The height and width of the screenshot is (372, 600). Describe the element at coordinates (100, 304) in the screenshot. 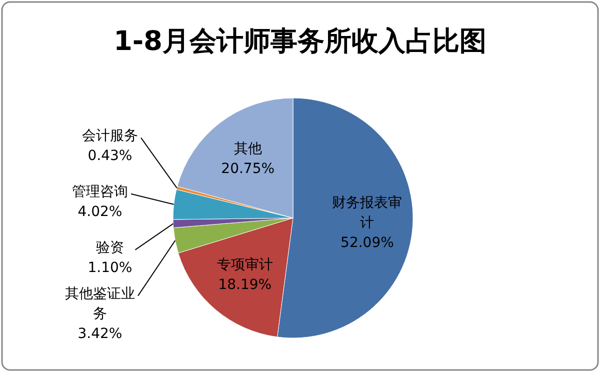

I see `slice-label: 其他鉴证业务` at that location.